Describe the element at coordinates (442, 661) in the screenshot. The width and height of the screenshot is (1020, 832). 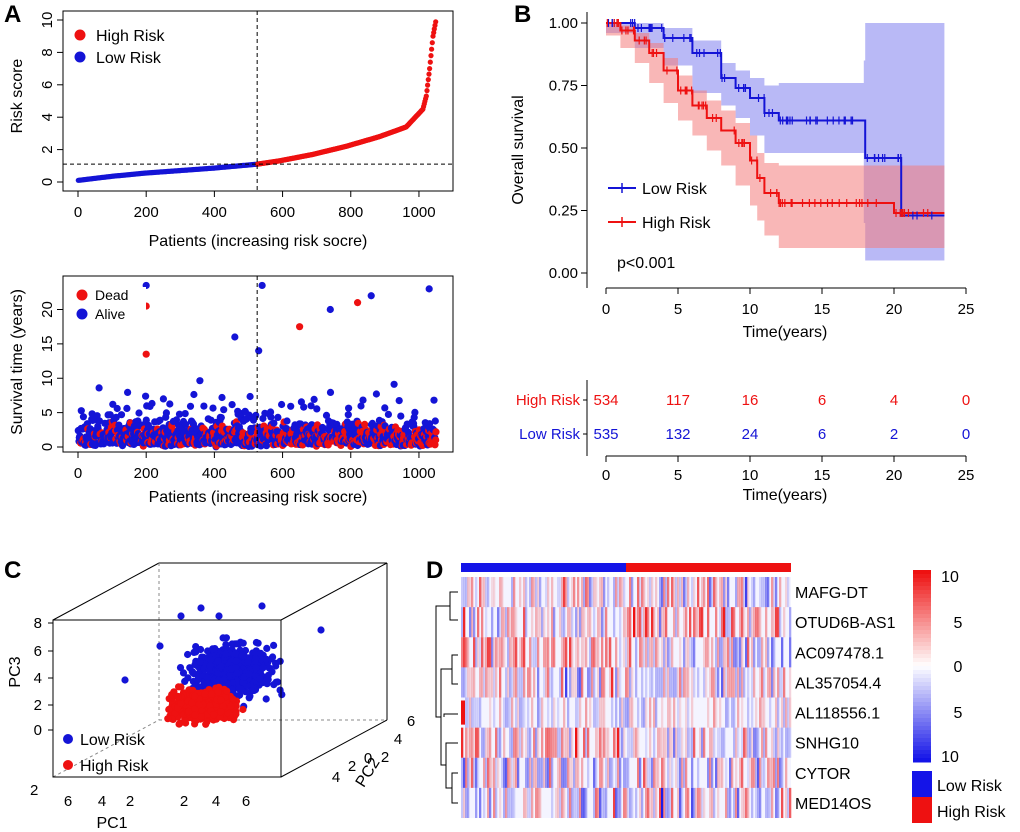
I see `dendrogram-branch` at that location.